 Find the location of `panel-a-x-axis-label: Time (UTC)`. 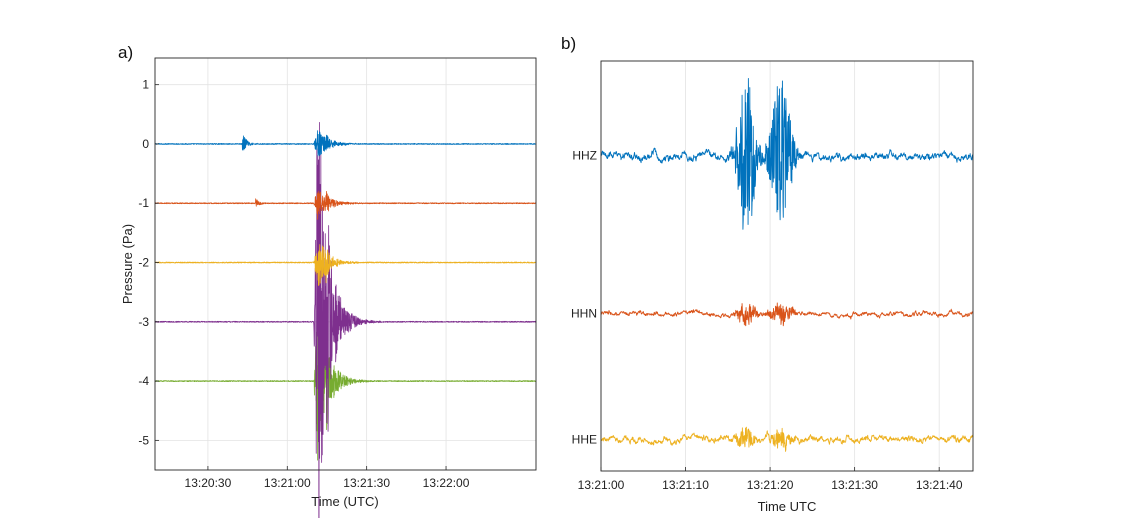

panel-a-x-axis-label: Time (UTC) is located at coordinates (344, 501).